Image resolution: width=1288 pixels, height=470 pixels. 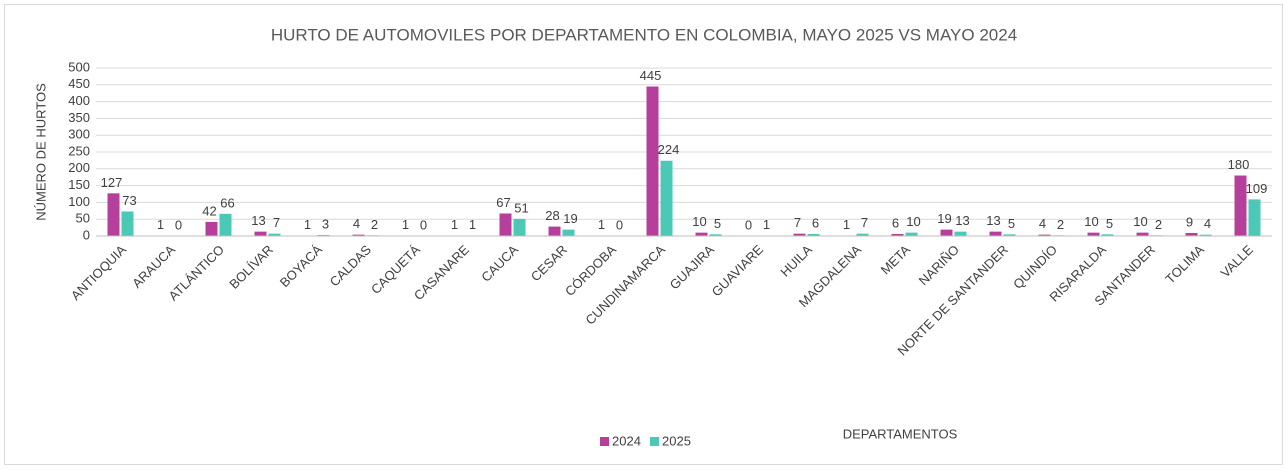 What do you see at coordinates (1189, 221) in the screenshot?
I see `value-label: 9` at bounding box center [1189, 221].